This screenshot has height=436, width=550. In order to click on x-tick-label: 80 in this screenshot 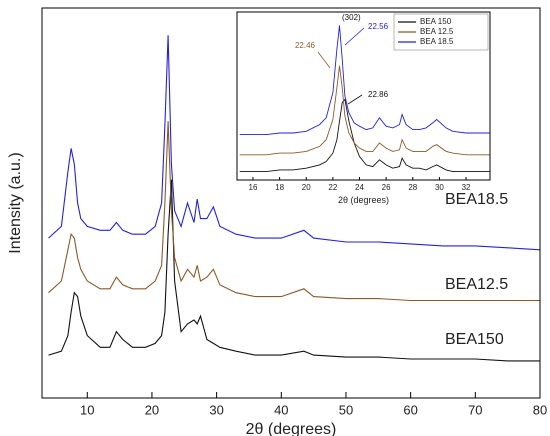, I will do `click(540, 409)`.